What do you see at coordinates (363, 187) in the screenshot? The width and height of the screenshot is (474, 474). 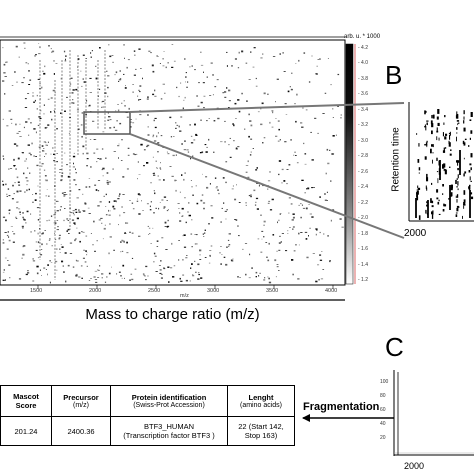 I see `colorbar-tick-label: - 2.4` at bounding box center [363, 187].